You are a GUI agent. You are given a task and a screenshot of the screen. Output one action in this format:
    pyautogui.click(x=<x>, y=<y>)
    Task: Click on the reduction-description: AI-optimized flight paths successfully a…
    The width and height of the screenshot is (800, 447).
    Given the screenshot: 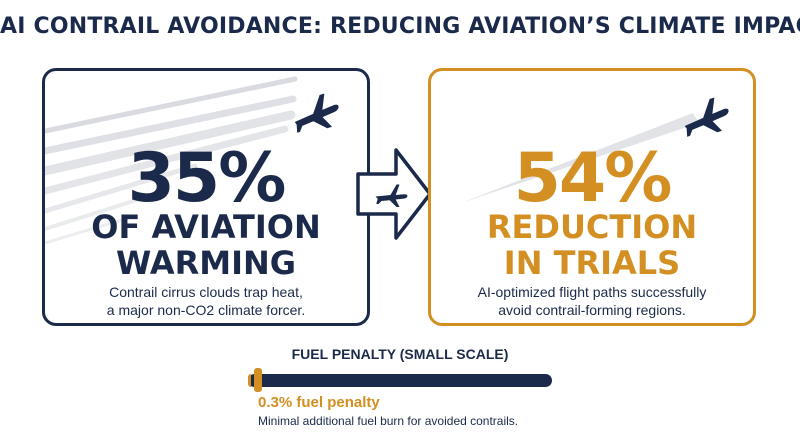 What is the action you would take?
    pyautogui.click(x=592, y=301)
    